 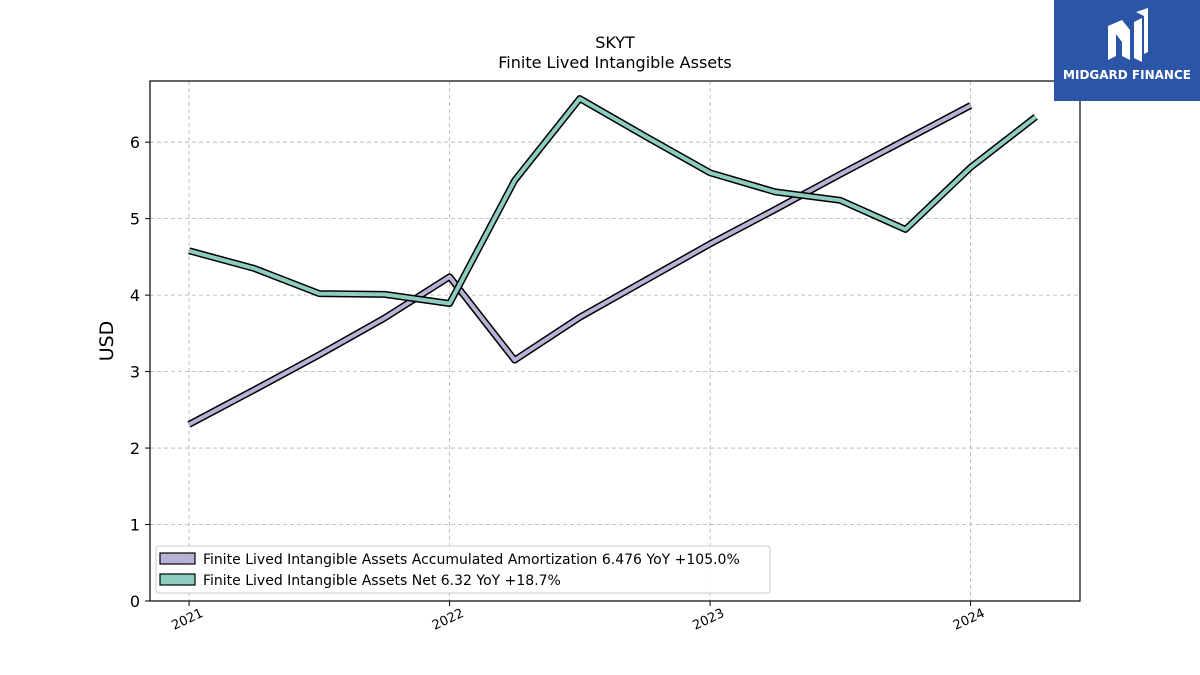 I want to click on x-tick-label: 2024, so click(x=969, y=620).